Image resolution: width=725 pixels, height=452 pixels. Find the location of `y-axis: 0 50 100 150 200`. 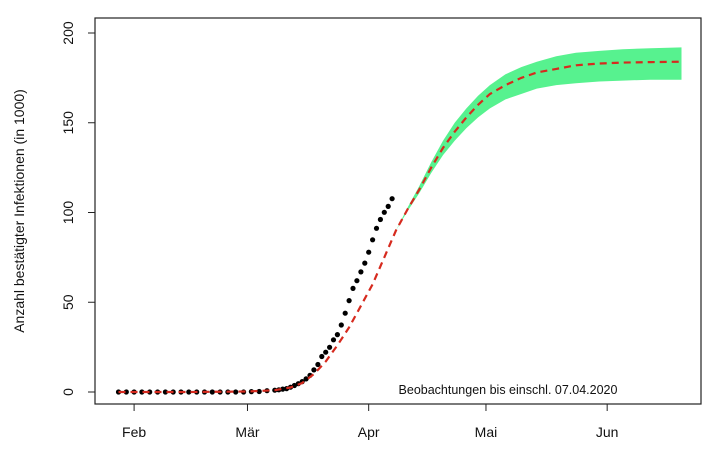

y-axis: 0 50 100 150 200 is located at coordinates (77, 208).